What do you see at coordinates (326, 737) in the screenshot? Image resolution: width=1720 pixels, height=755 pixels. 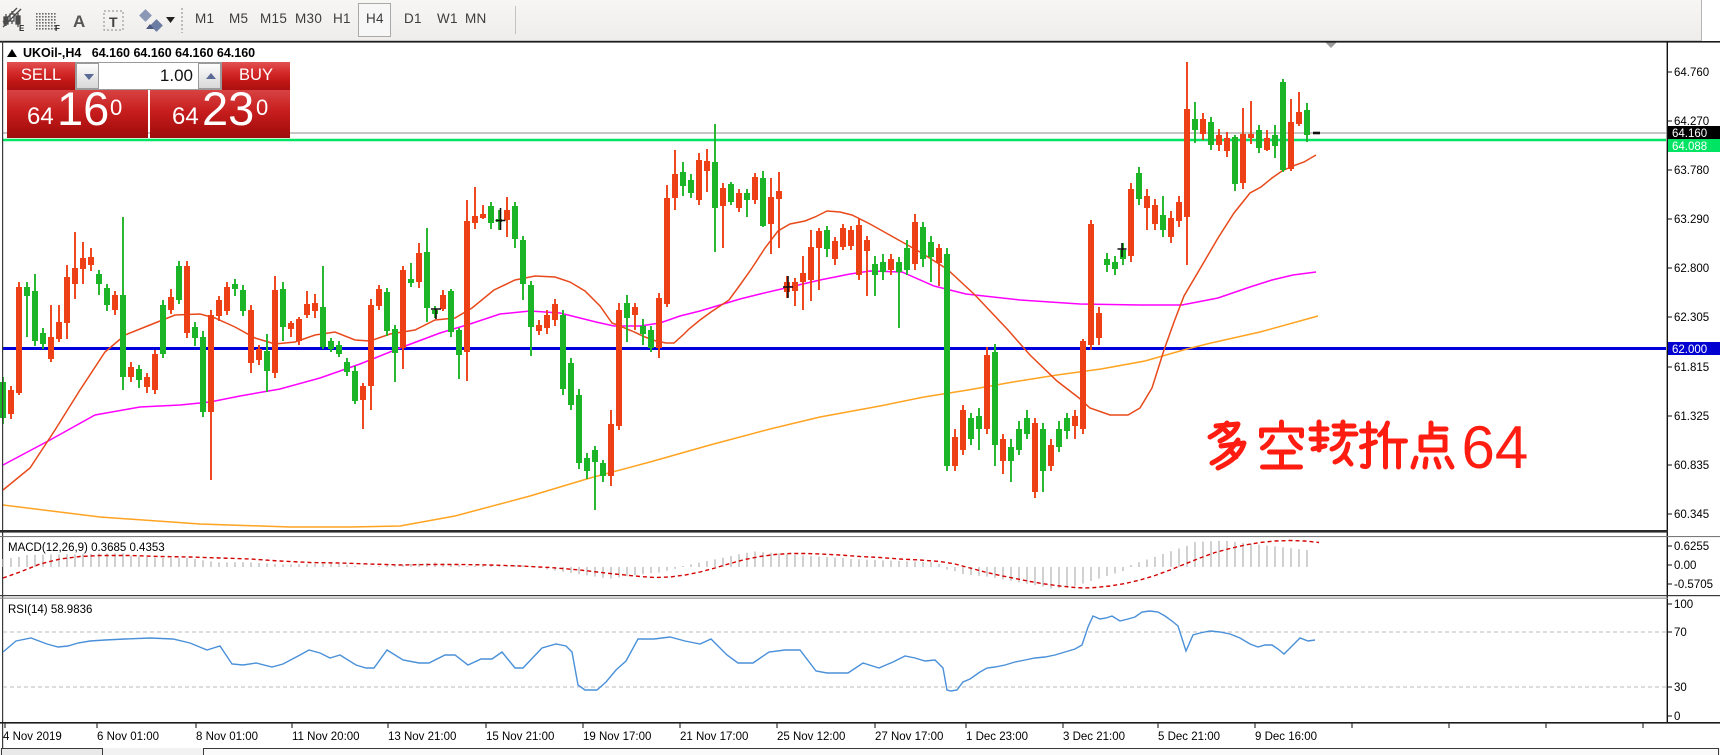 I see `svg-text: 11 Nov 20:00` at bounding box center [326, 737].